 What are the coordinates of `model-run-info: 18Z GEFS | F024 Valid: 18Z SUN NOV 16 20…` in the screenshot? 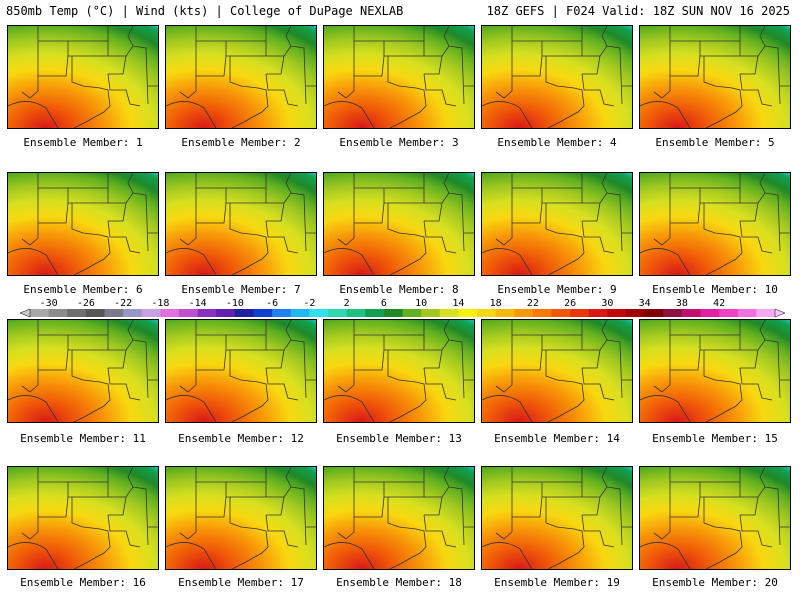 It's located at (638, 11).